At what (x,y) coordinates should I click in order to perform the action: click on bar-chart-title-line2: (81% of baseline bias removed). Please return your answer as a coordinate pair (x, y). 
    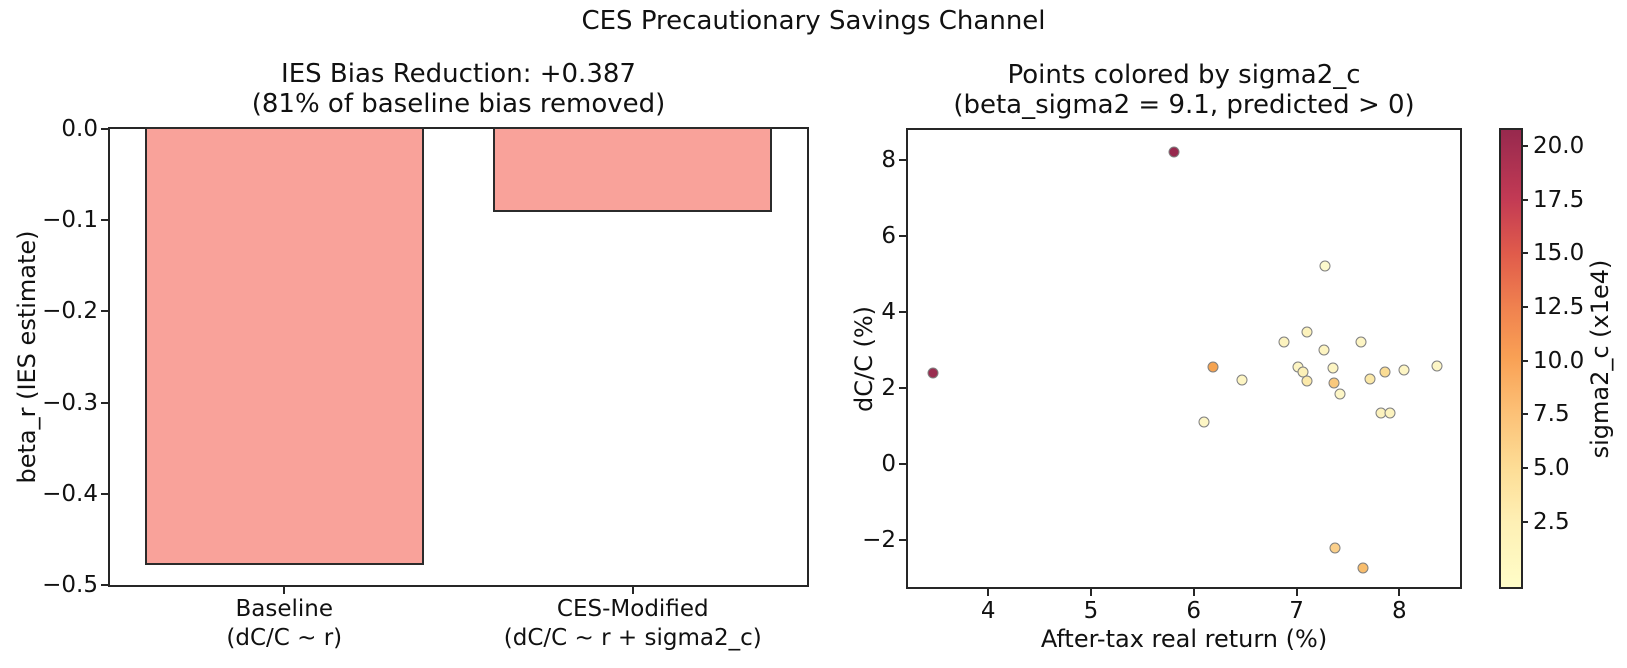
    Looking at the image, I should click on (458, 104).